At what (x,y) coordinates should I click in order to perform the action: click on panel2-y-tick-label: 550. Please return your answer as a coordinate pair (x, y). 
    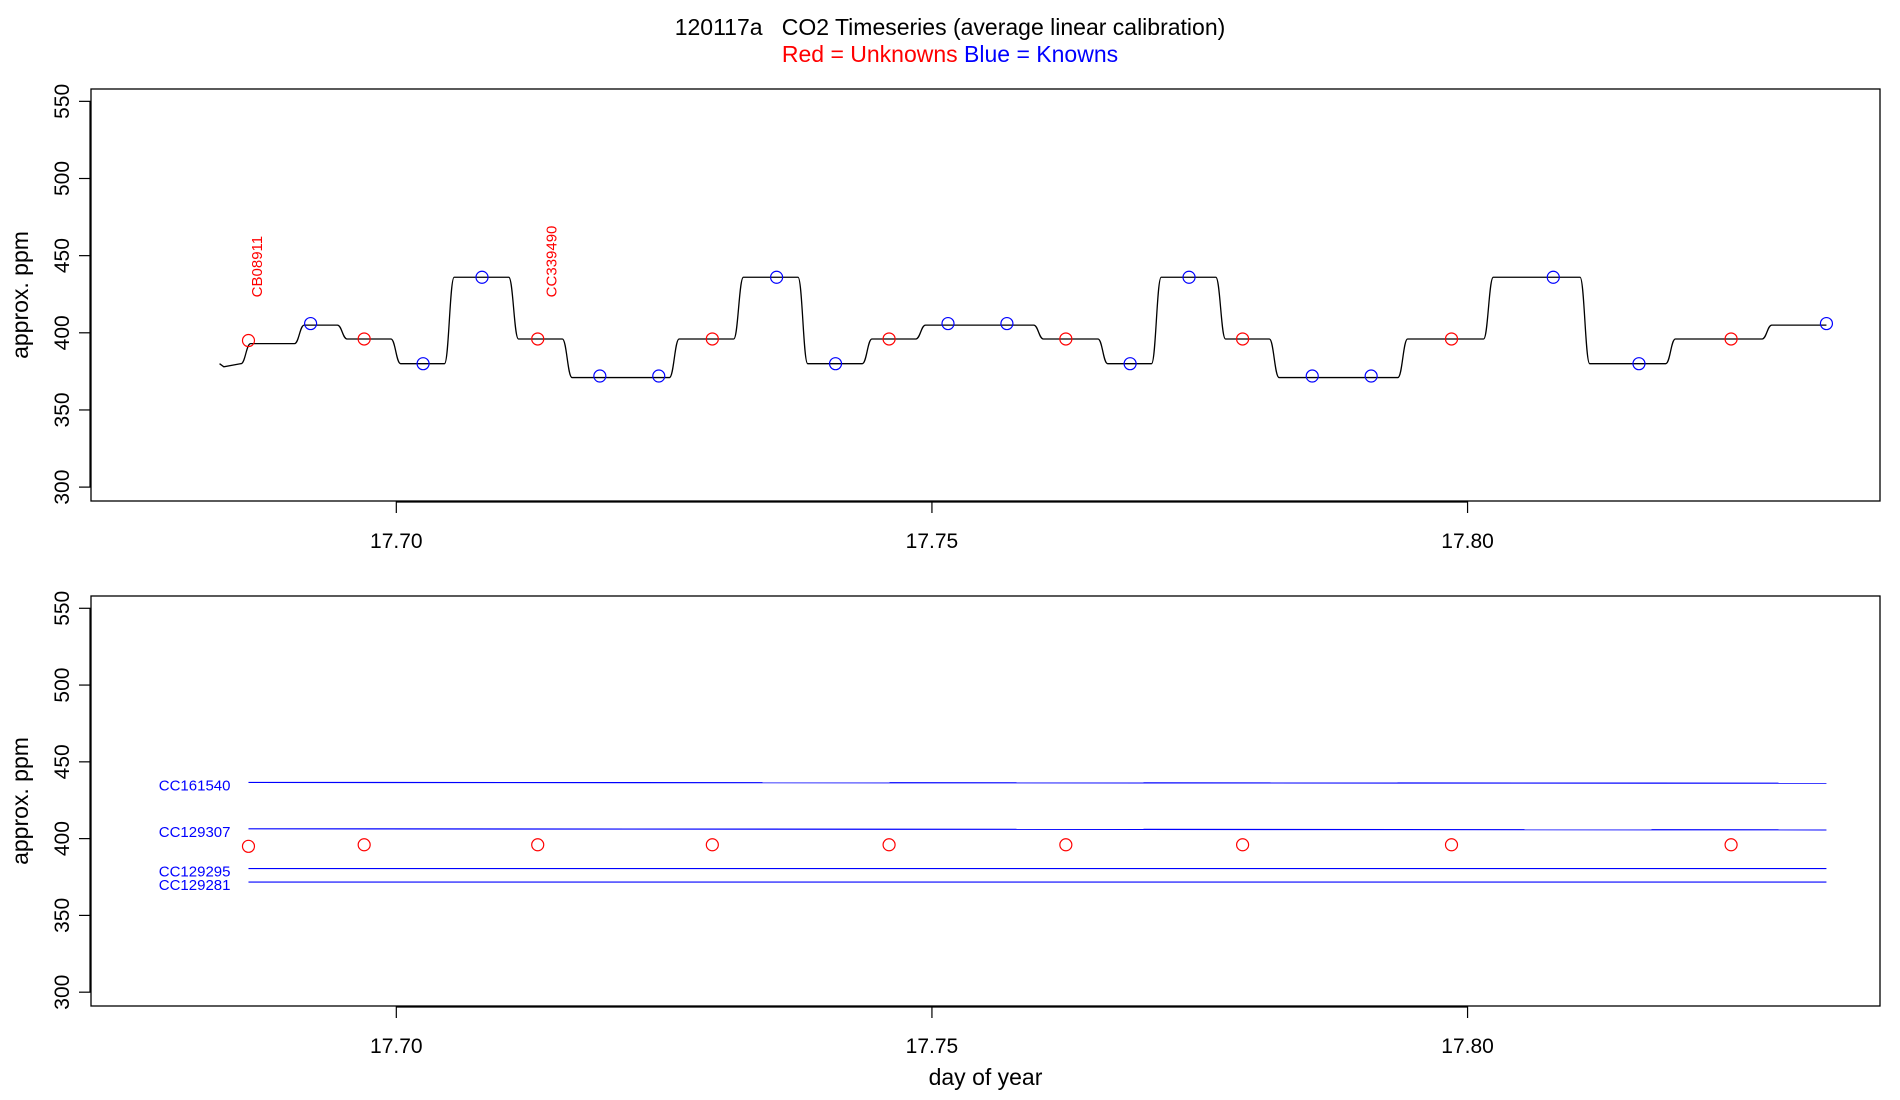
    Looking at the image, I should click on (62, 608).